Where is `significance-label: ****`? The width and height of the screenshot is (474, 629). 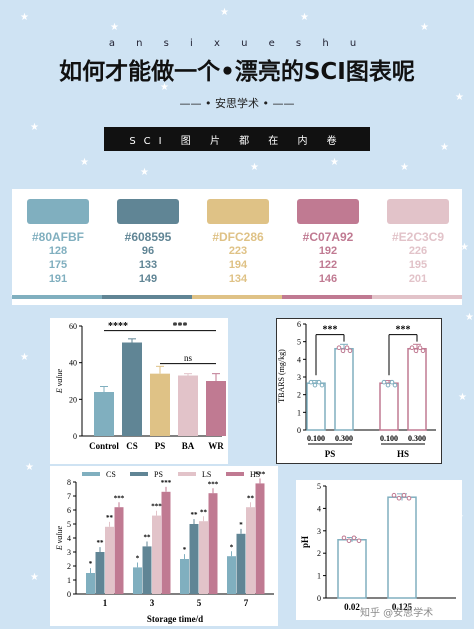
significance-label: **** is located at coordinates (118, 326).